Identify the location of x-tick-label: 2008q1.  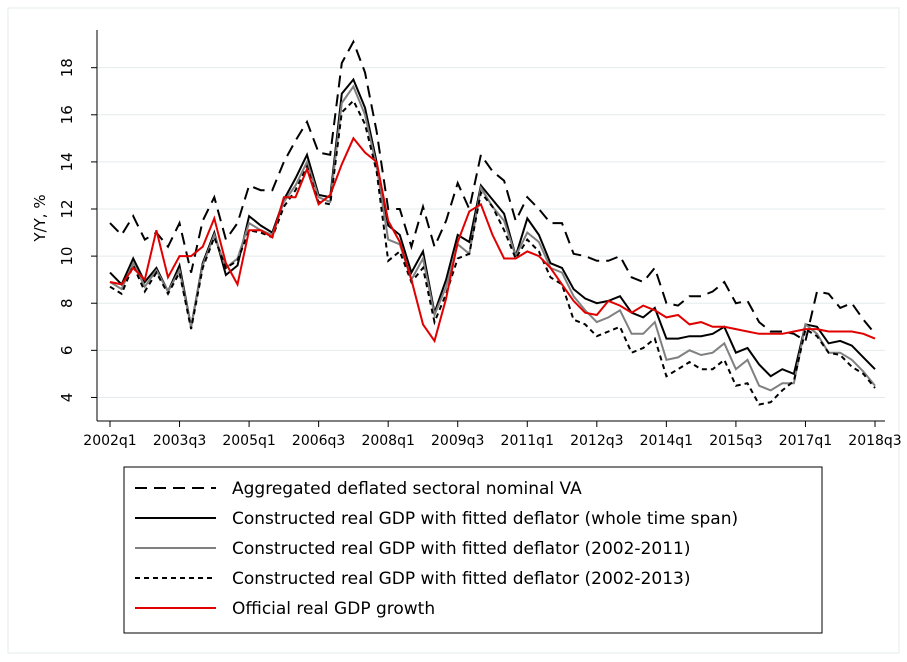
(387, 441).